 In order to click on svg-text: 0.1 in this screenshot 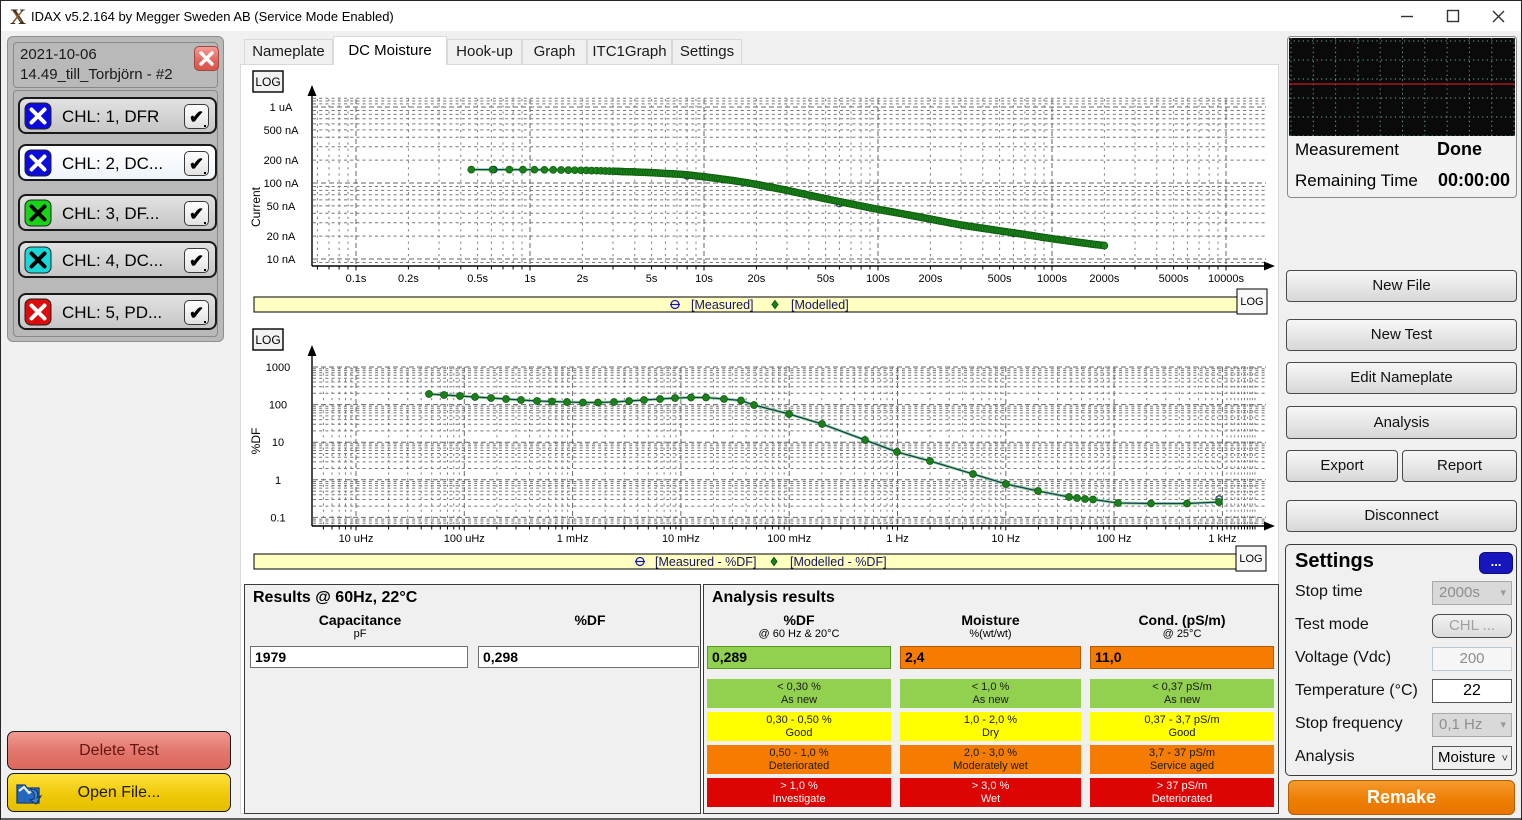, I will do `click(277, 518)`.